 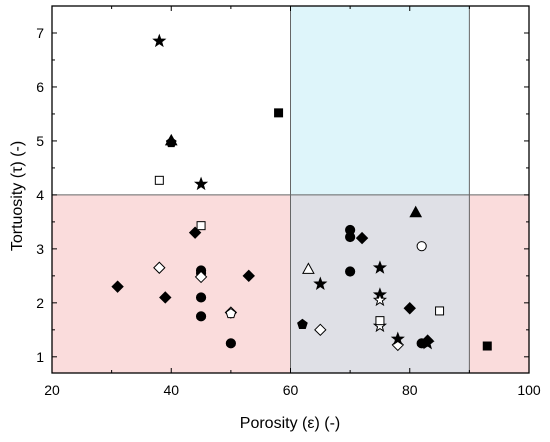 What do you see at coordinates (40, 303) in the screenshot?
I see `y-tick-label: 2` at bounding box center [40, 303].